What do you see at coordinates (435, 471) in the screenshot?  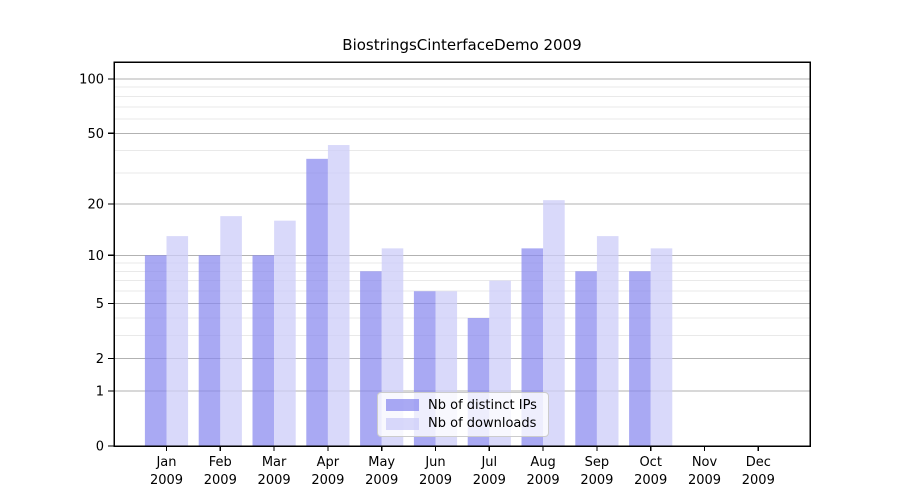 I see `xtick-label-5: Jun 2009` at bounding box center [435, 471].